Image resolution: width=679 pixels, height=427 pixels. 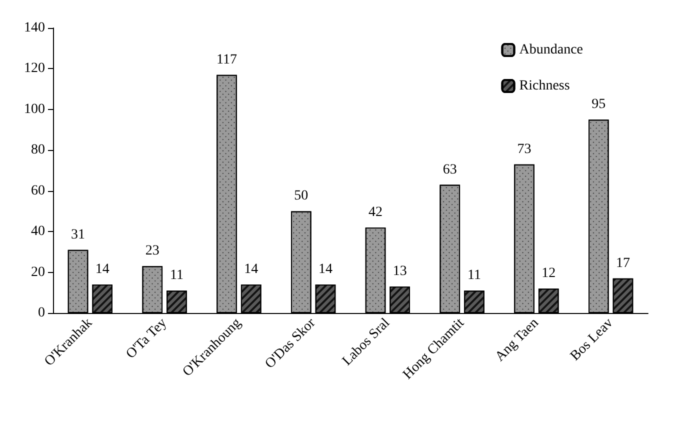 I want to click on legend-label: Abundance, so click(x=551, y=50).